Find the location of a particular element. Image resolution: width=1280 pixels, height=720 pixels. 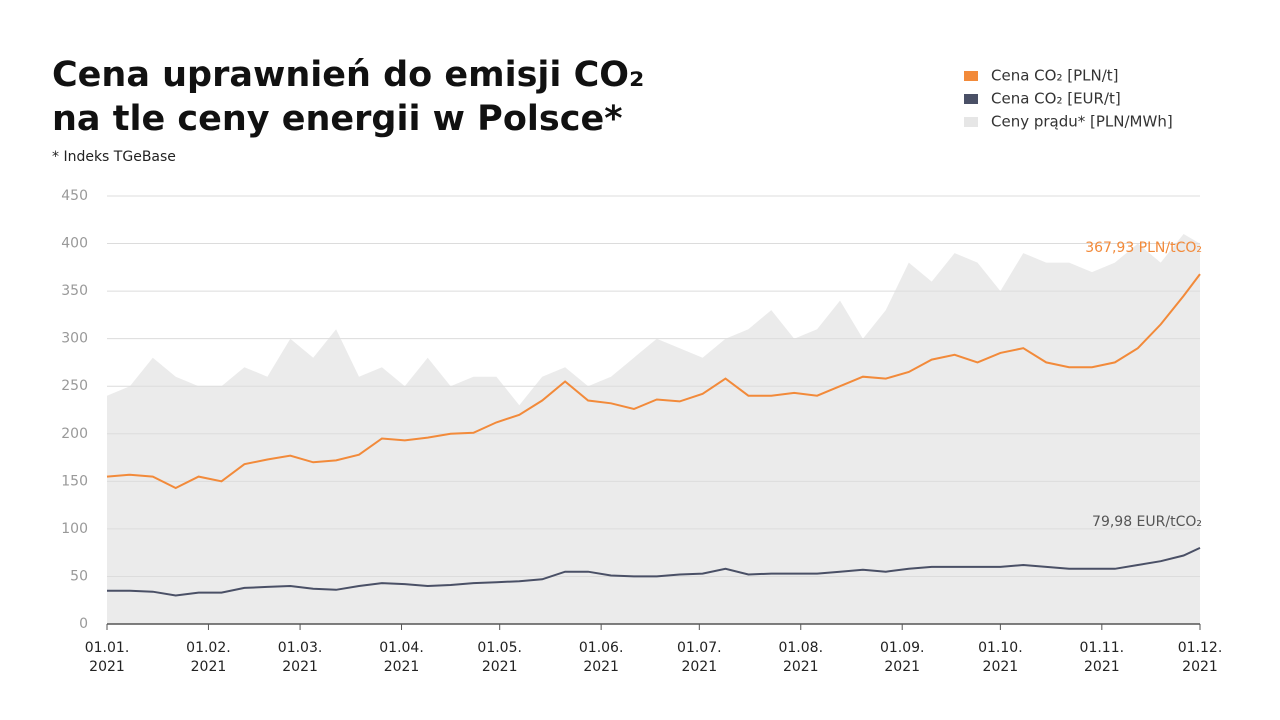

x-tick-label: 01.05. is located at coordinates (499, 648).